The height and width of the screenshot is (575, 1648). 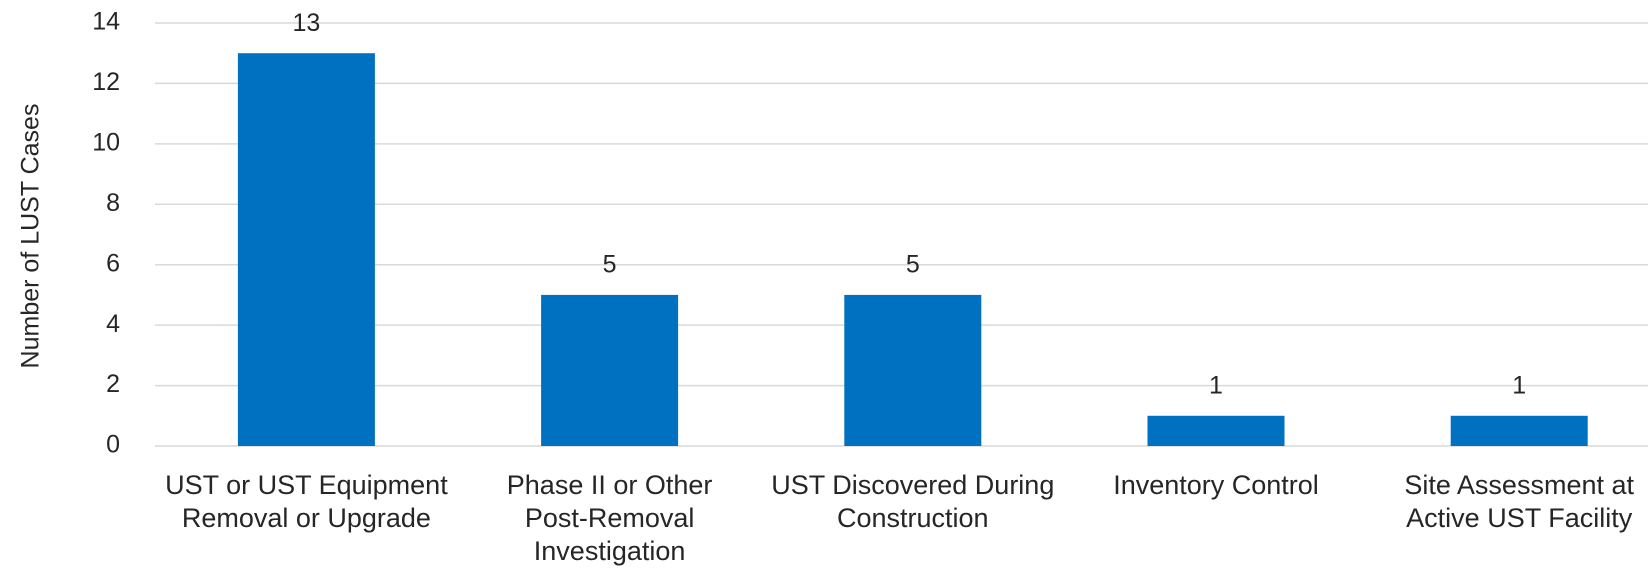 What do you see at coordinates (113, 324) in the screenshot?
I see `y-tick-label: 4` at bounding box center [113, 324].